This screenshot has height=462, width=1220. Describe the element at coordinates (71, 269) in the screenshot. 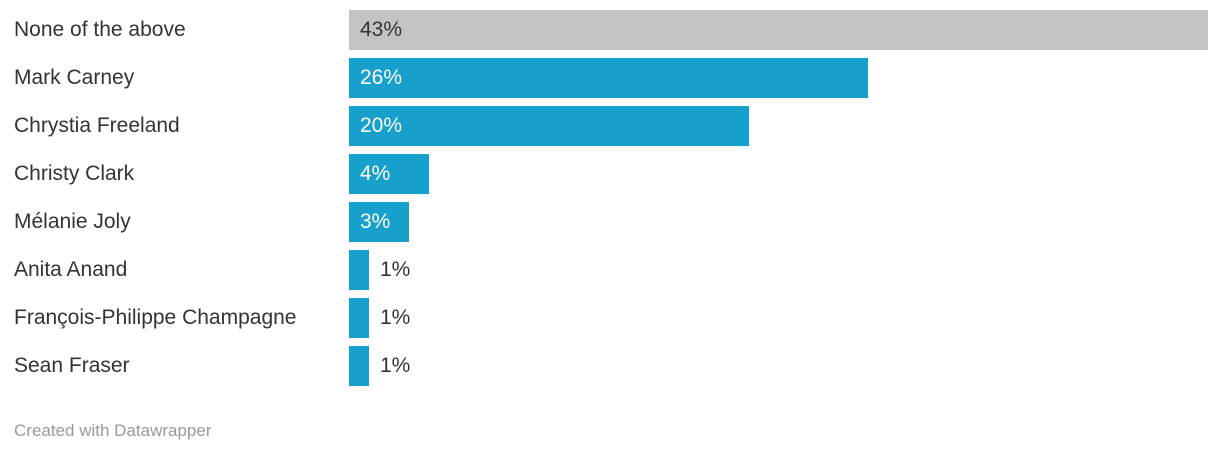

I see `category-label: Anita Anand` at that location.